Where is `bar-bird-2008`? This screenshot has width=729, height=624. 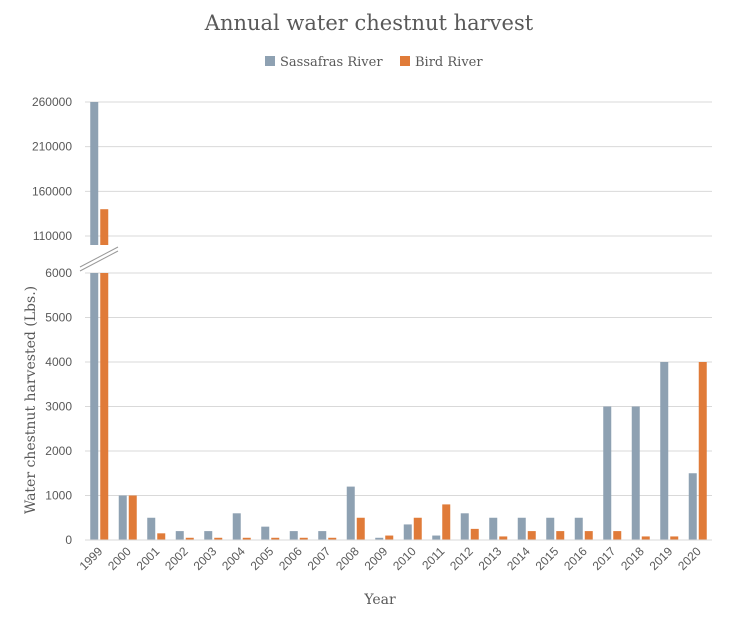 bar-bird-2008 is located at coordinates (360, 528).